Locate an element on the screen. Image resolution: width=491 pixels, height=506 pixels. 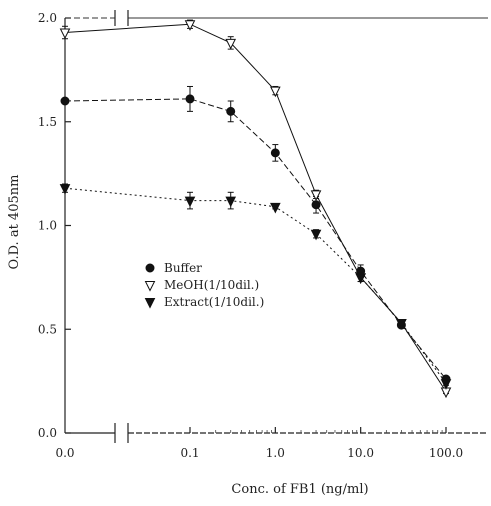
y-axis-title: O.D. at 405nm is located at coordinates (14, 222).